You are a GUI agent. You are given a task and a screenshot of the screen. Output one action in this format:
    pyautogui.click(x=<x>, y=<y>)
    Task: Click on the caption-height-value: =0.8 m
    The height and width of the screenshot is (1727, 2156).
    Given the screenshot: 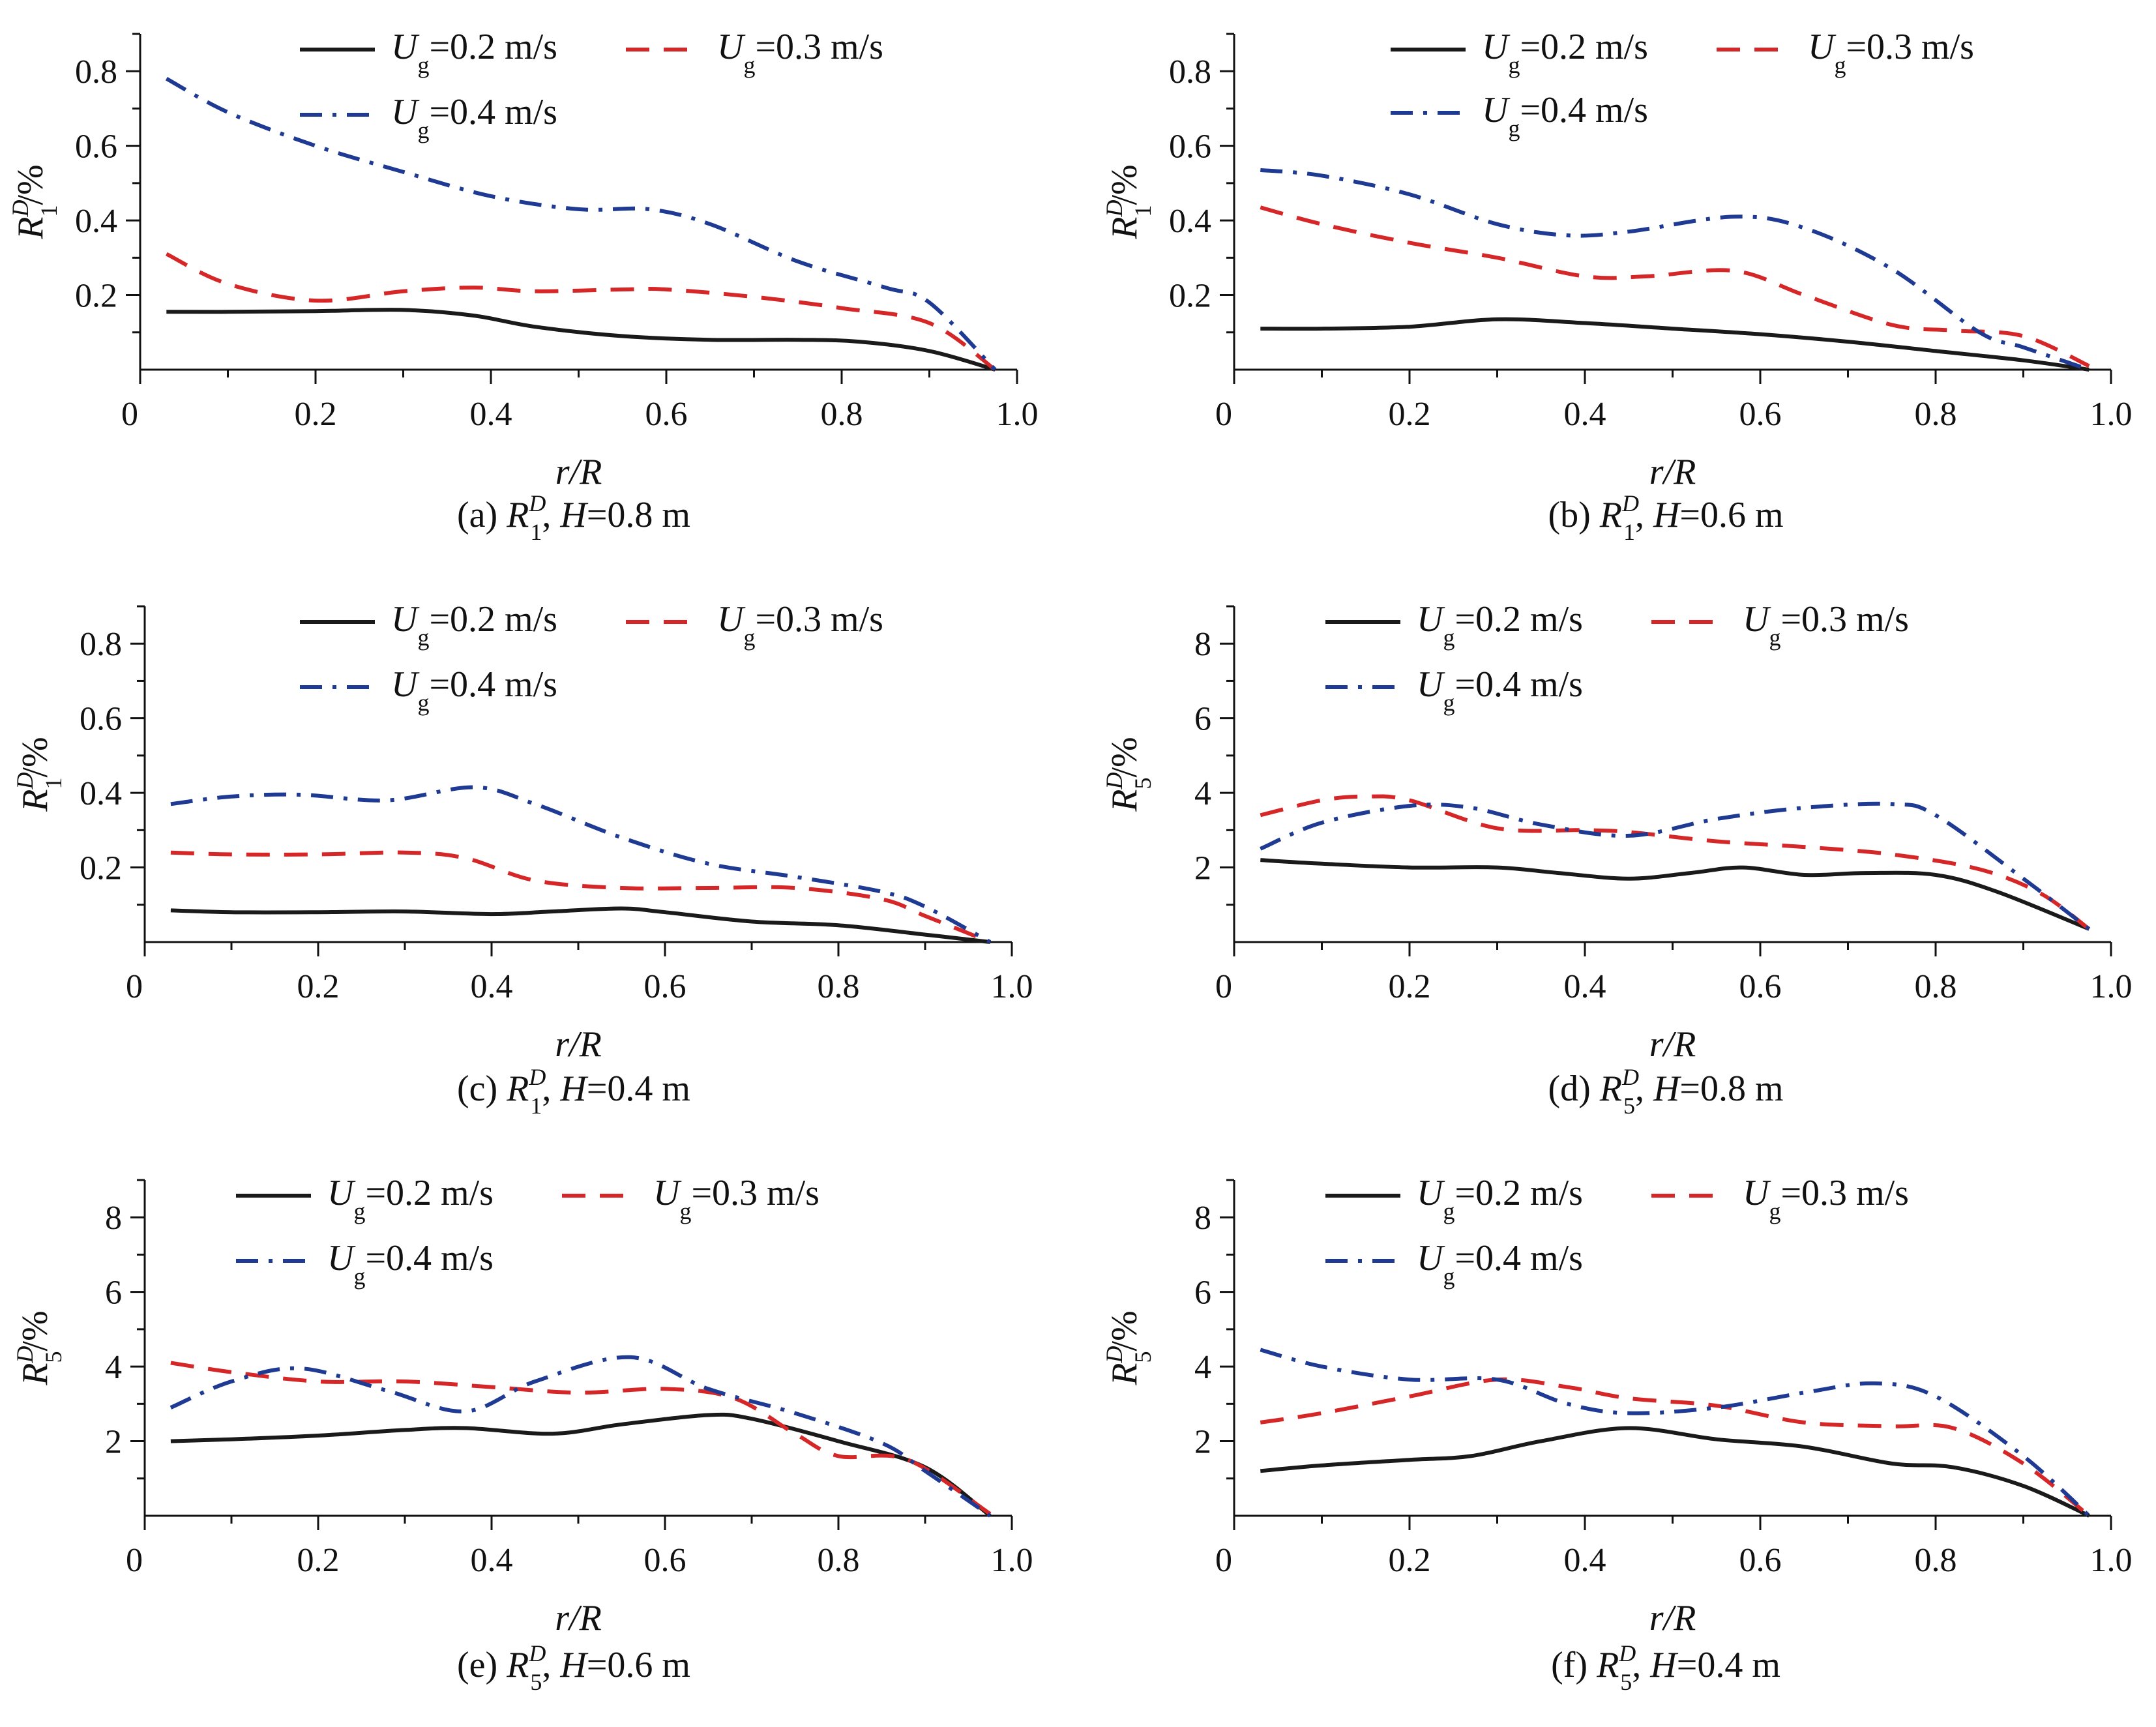 What is the action you would take?
    pyautogui.click(x=1731, y=1089)
    